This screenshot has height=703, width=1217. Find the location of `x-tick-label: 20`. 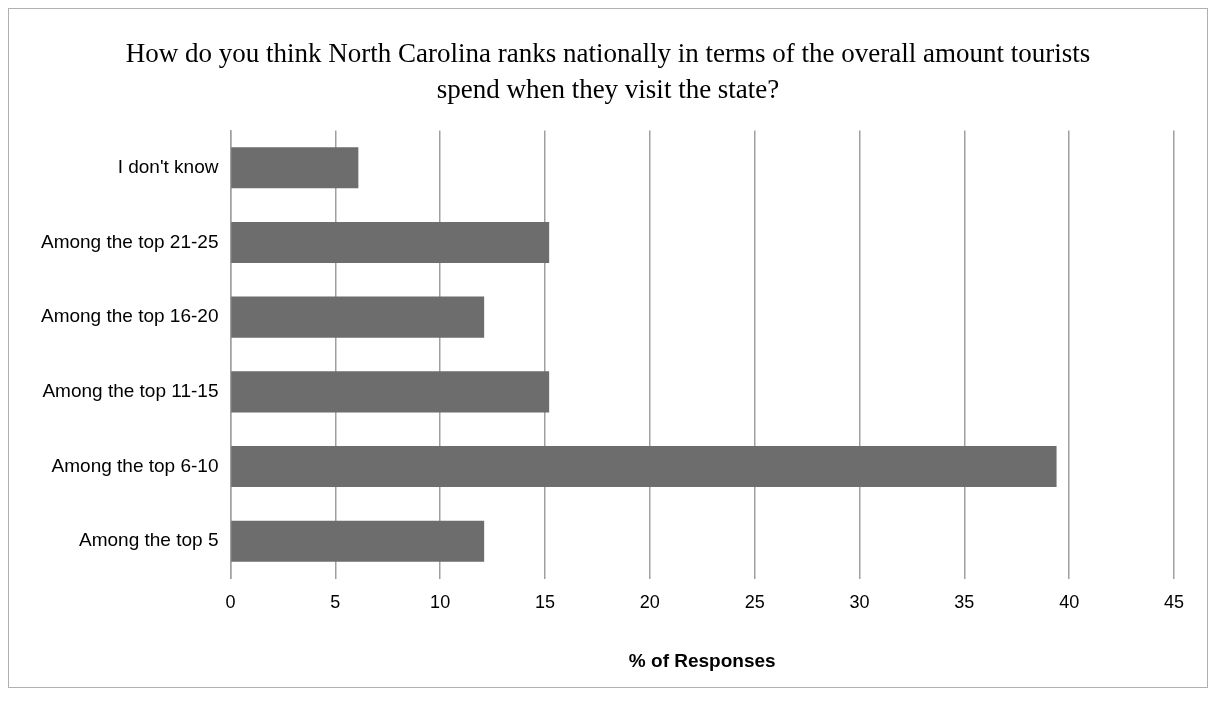

x-tick-label: 20 is located at coordinates (649, 602).